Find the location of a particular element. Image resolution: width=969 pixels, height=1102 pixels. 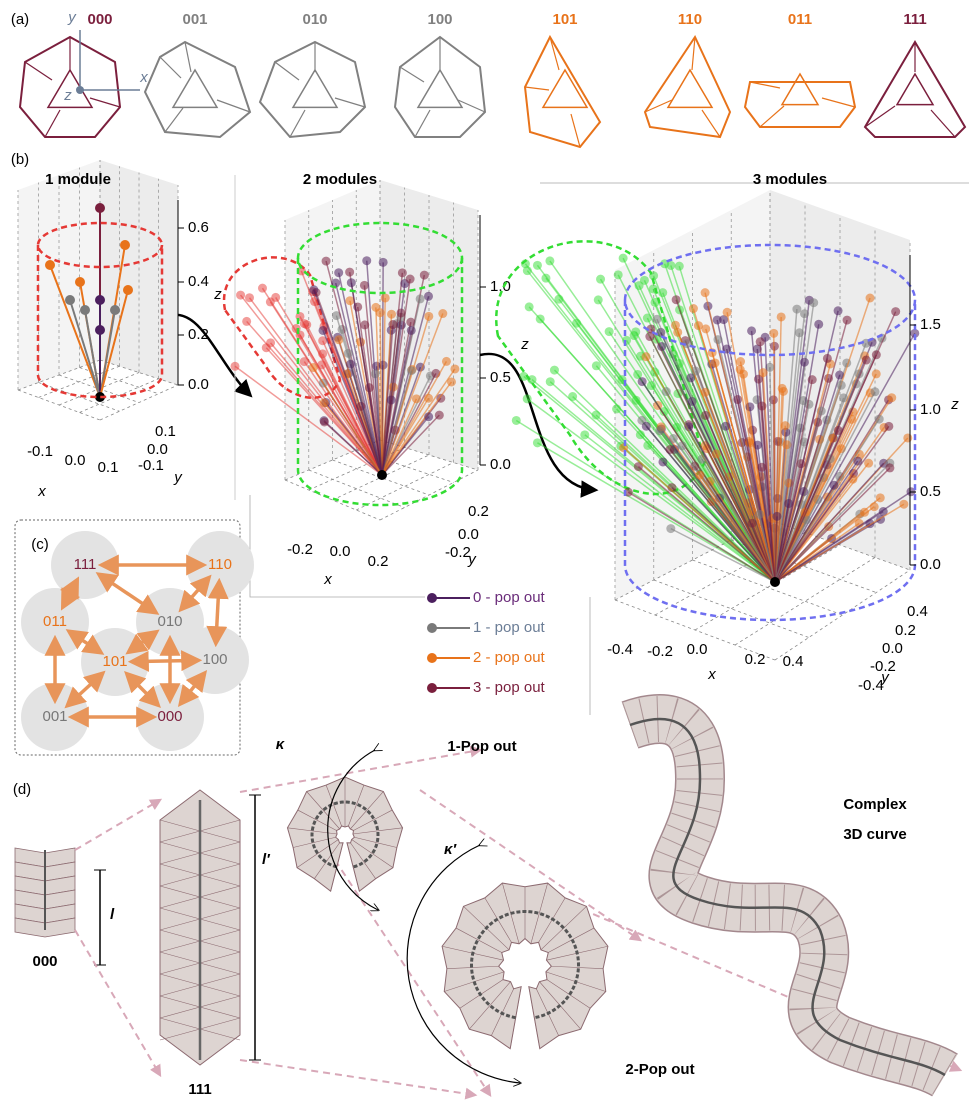

state-code: 101 is located at coordinates (564, 19).